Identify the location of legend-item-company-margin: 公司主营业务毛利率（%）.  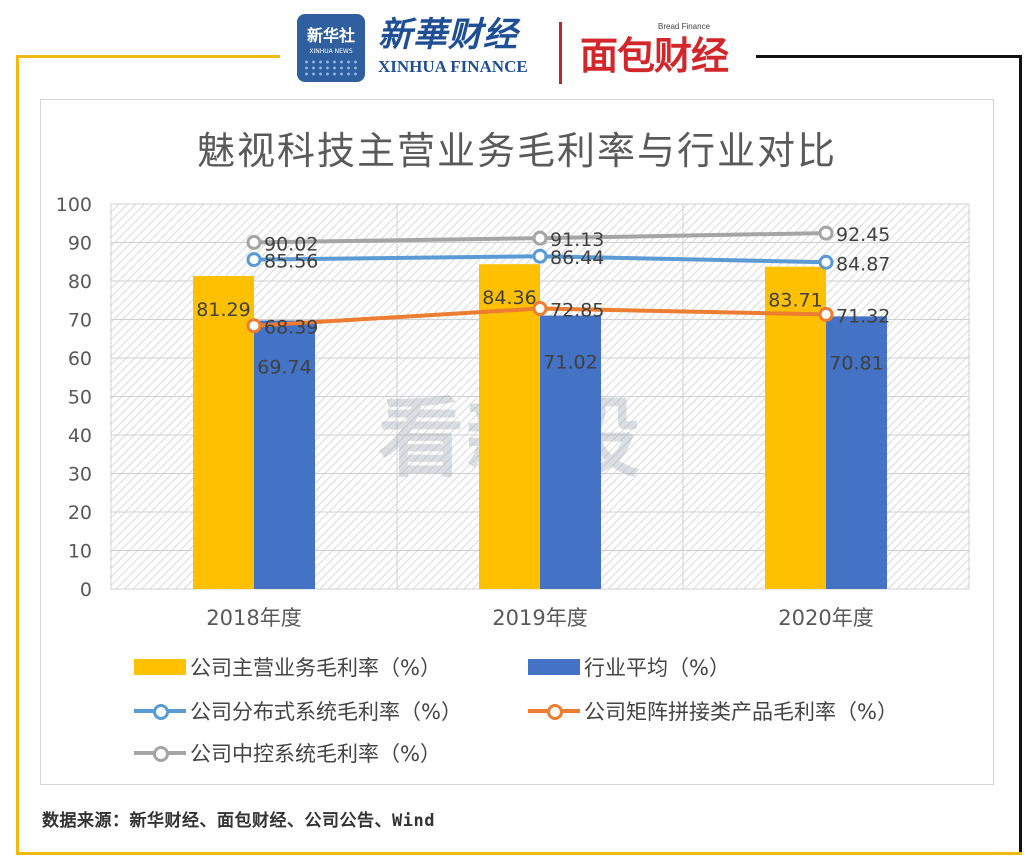
(287, 667).